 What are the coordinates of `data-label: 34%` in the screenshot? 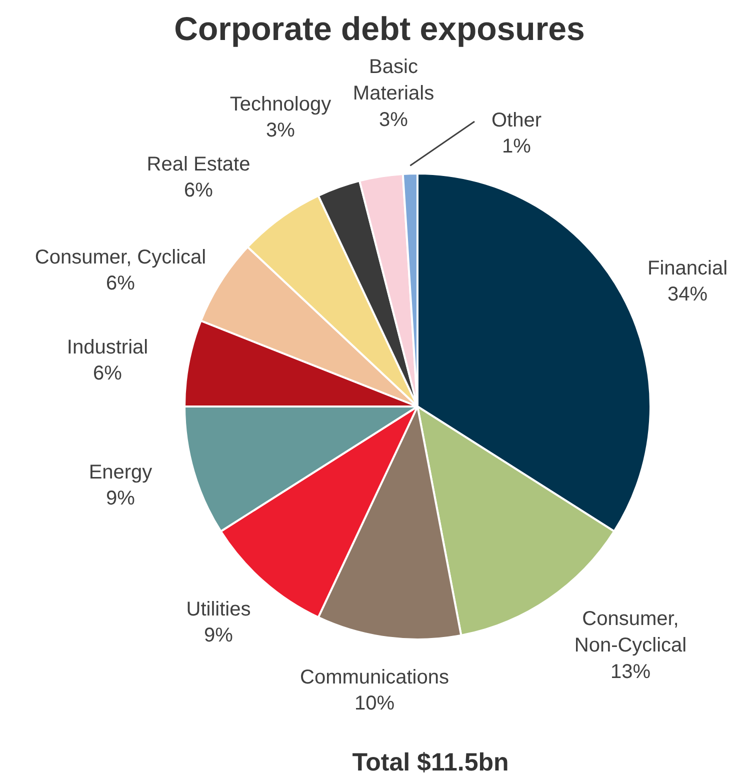 It's located at (687, 295).